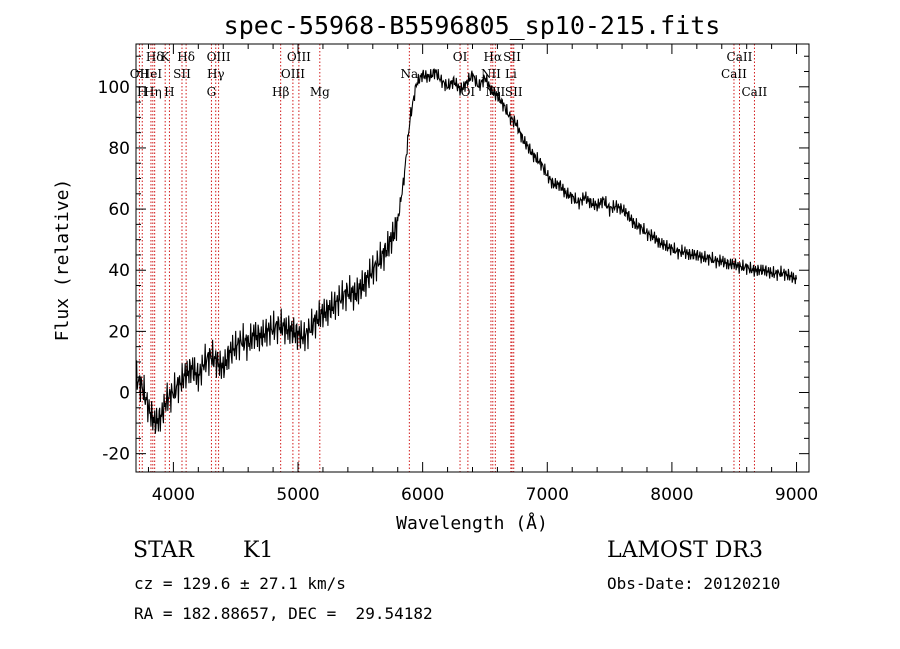 Image resolution: width=900 pixels, height=649 pixels. Describe the element at coordinates (297, 495) in the screenshot. I see `x-tick-label: 5000` at that location.